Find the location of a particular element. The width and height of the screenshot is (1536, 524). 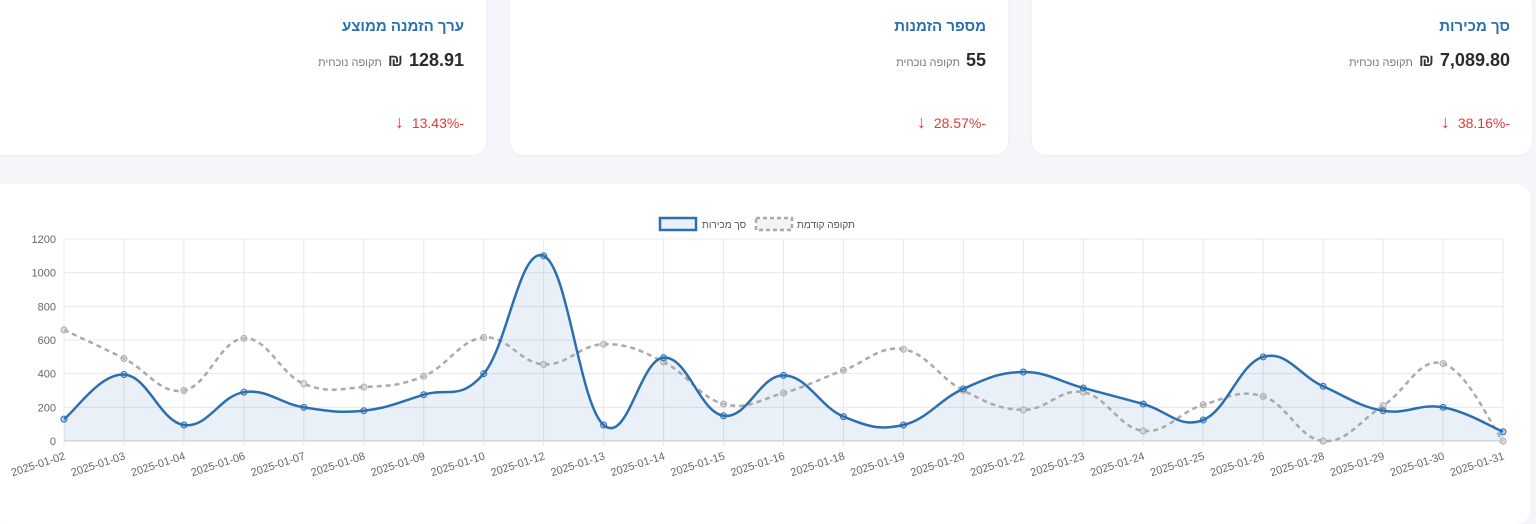

arrow-down-icon: ↓ is located at coordinates (399, 122).